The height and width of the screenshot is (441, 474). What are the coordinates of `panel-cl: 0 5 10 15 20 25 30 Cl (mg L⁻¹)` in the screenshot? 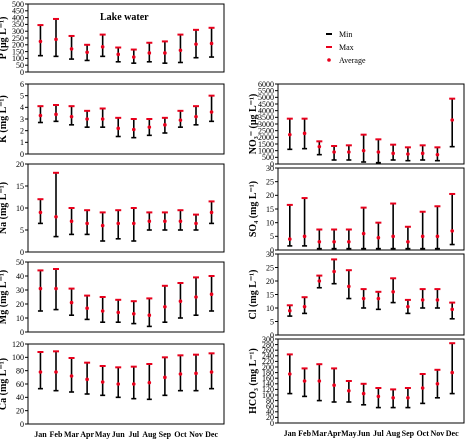 It's located at (356, 295).